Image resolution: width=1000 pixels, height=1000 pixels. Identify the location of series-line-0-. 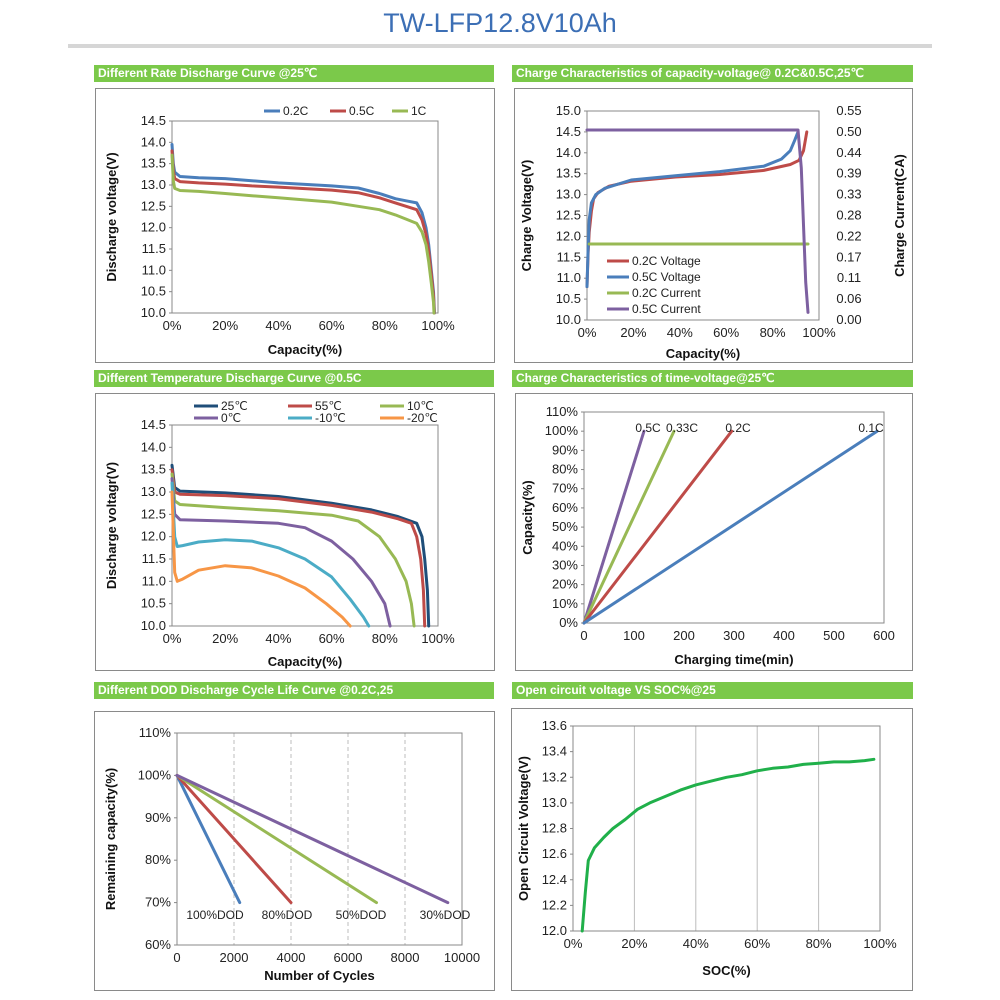
(281, 552).